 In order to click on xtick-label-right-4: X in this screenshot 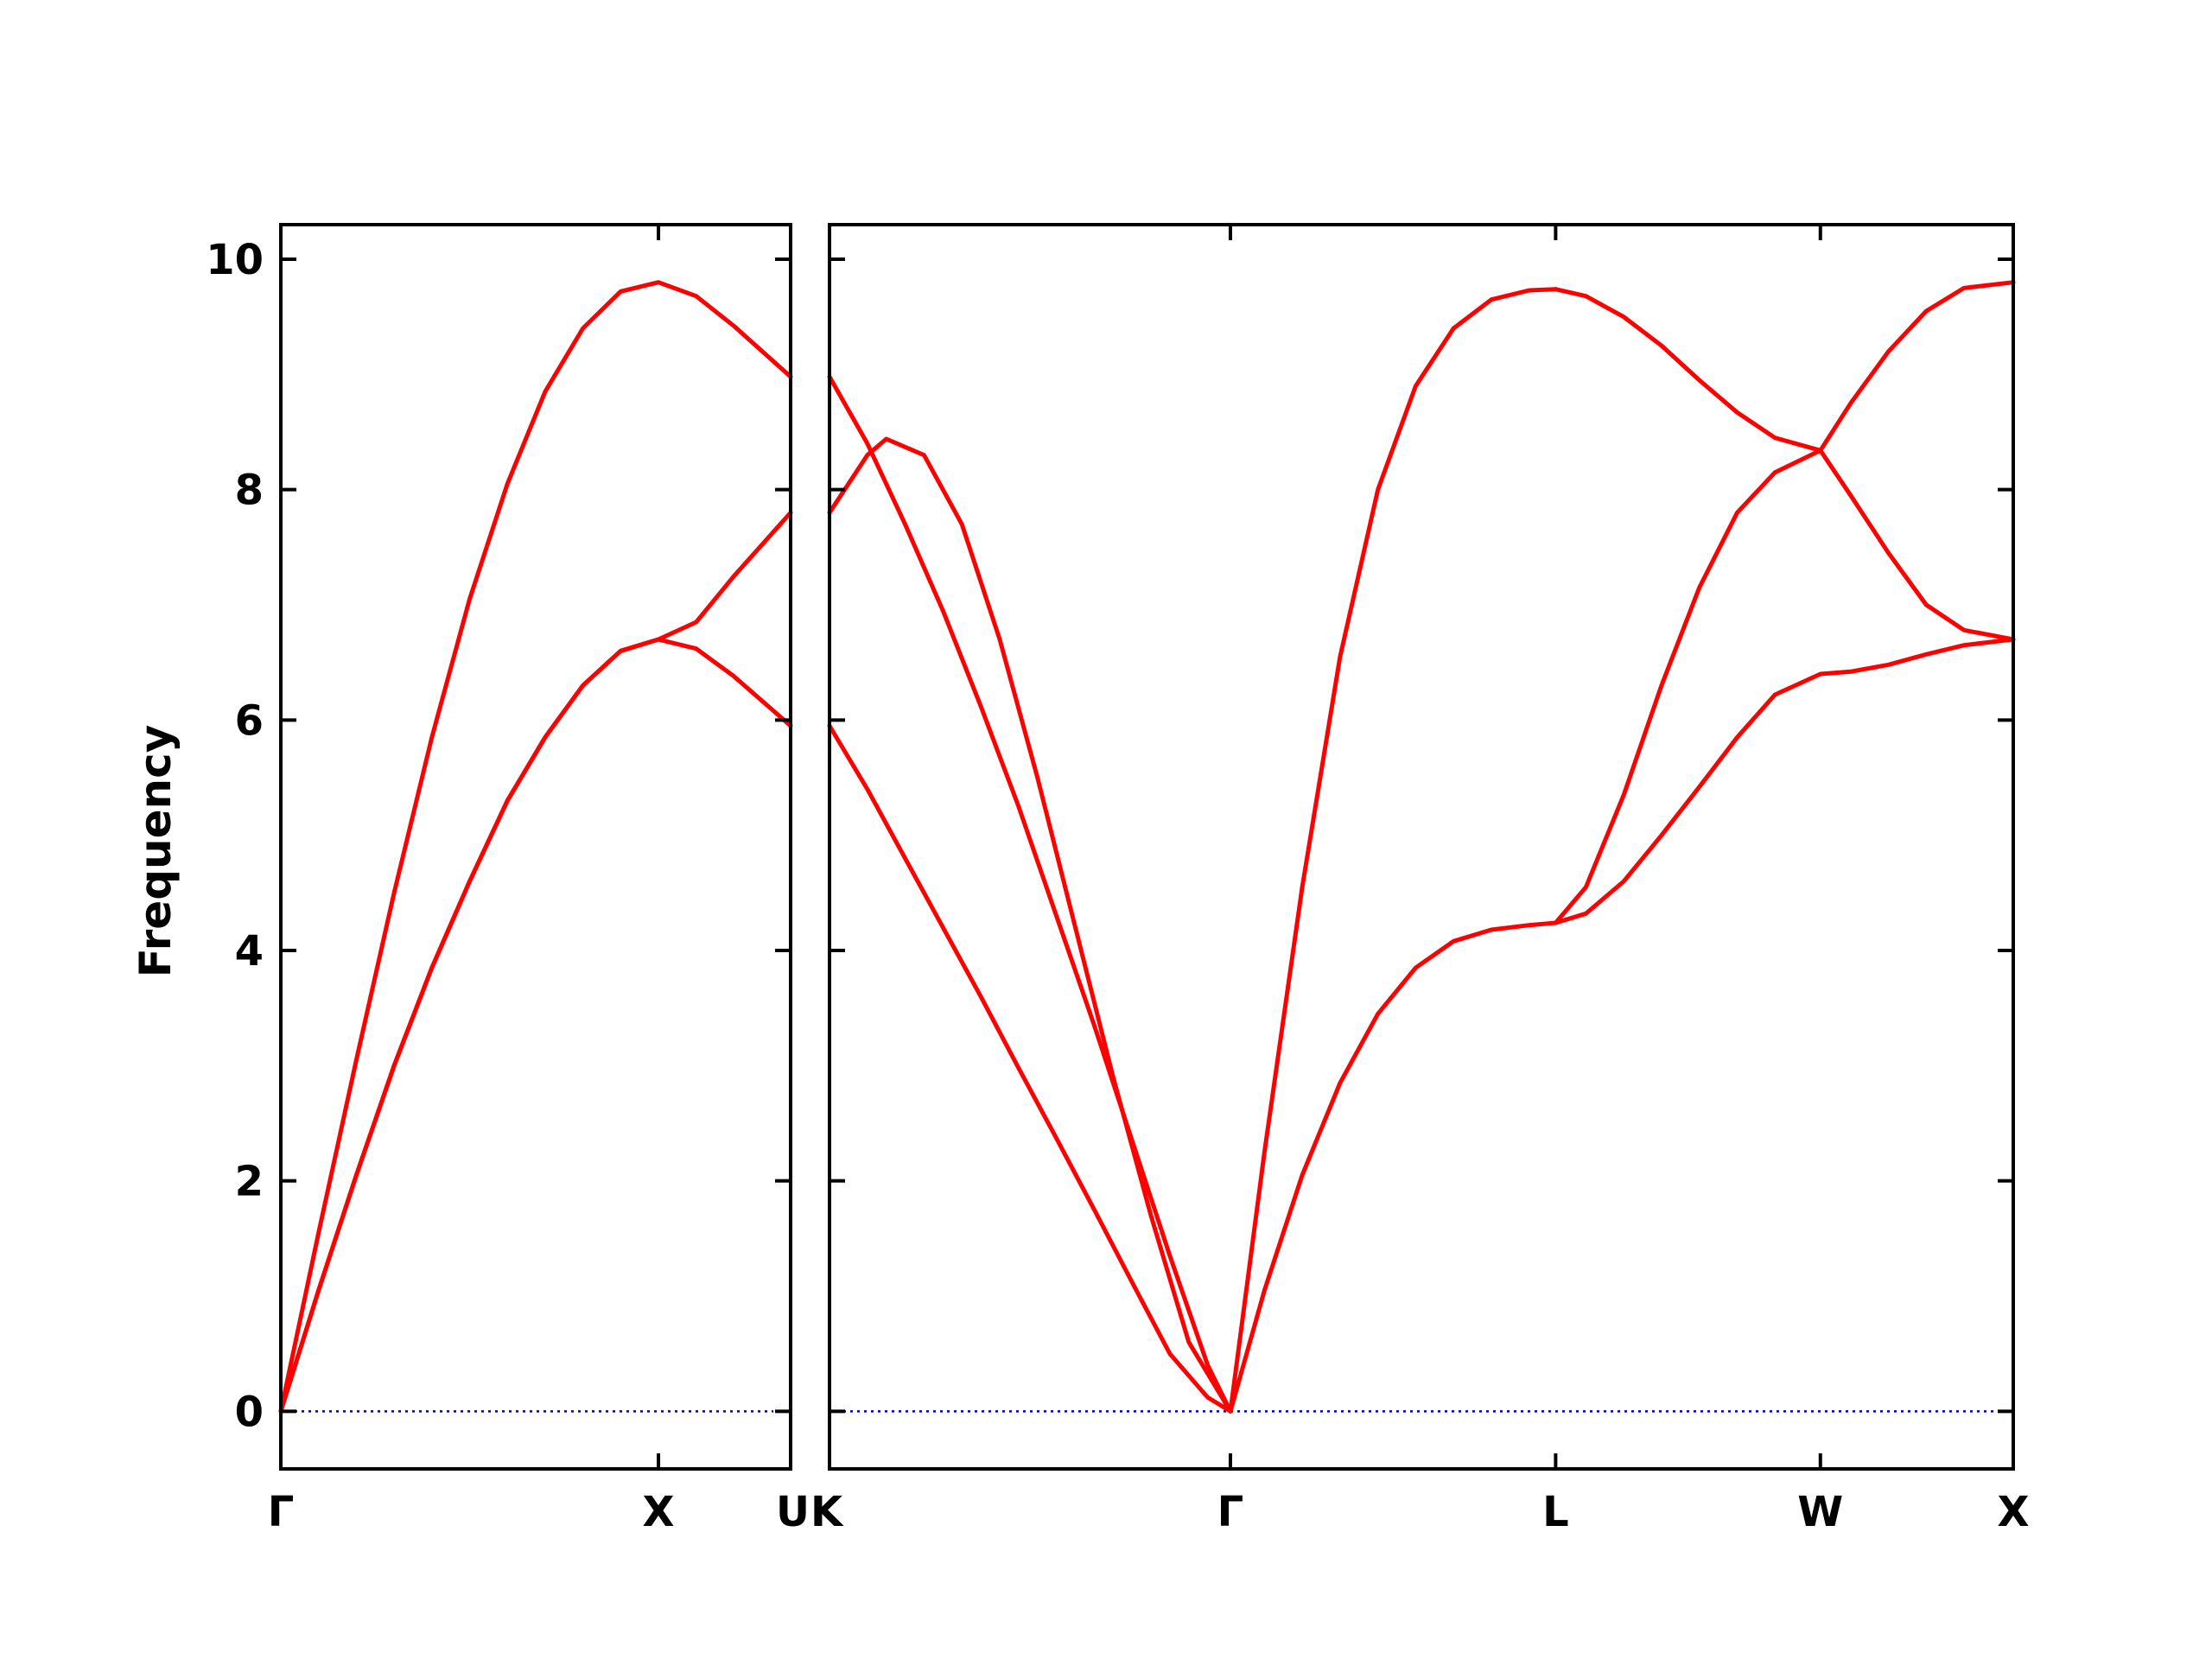, I will do `click(2013, 1512)`.